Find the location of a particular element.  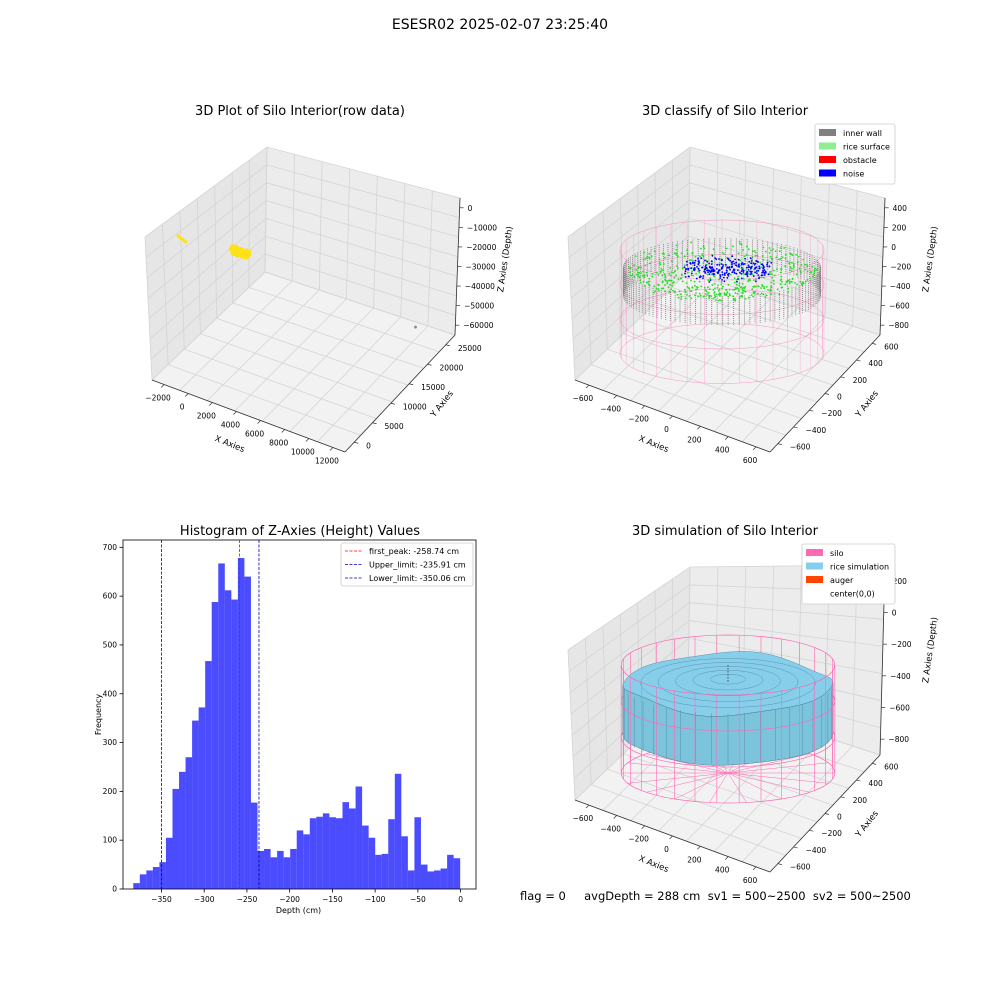

panel2-legend-swatch is located at coordinates (827, 173).